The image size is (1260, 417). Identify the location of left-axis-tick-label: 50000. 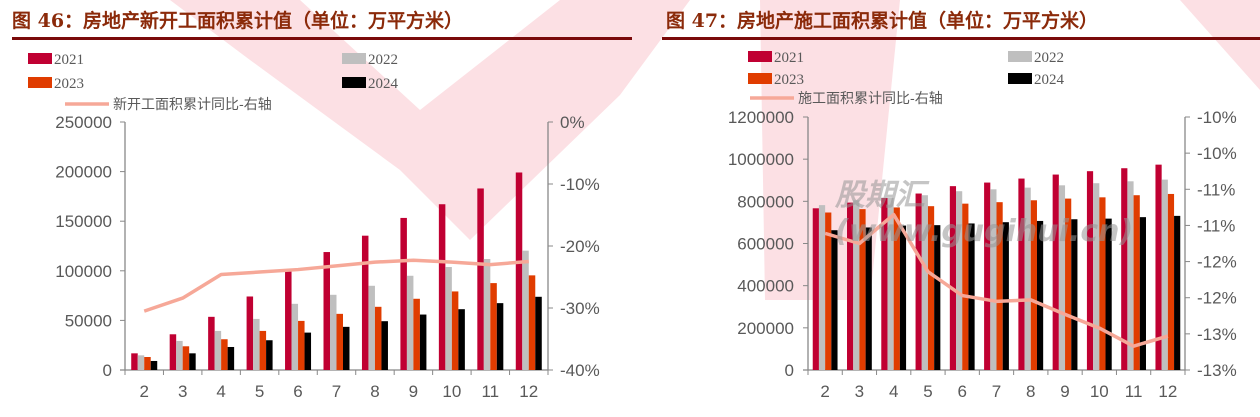
(88, 320).